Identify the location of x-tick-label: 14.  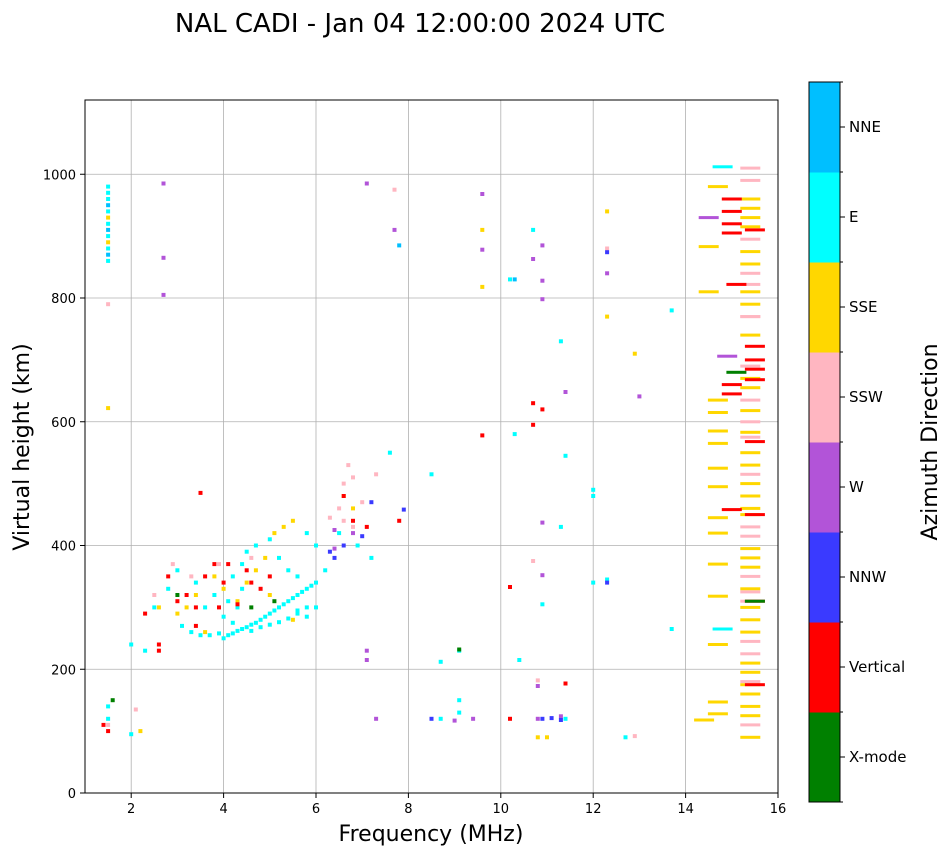
(685, 809).